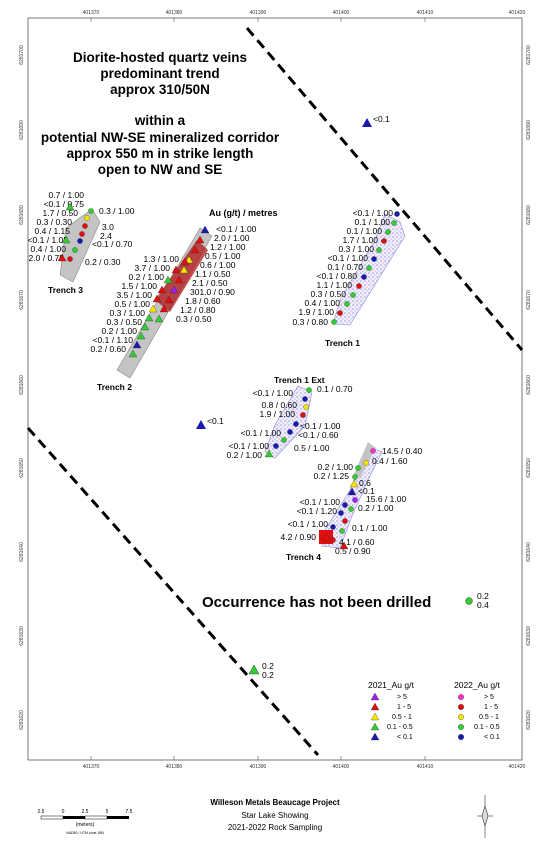 This screenshot has width=550, height=855. What do you see at coordinates (228, 247) in the screenshot?
I see `sample-label: 1.2 / 1.00` at bounding box center [228, 247].